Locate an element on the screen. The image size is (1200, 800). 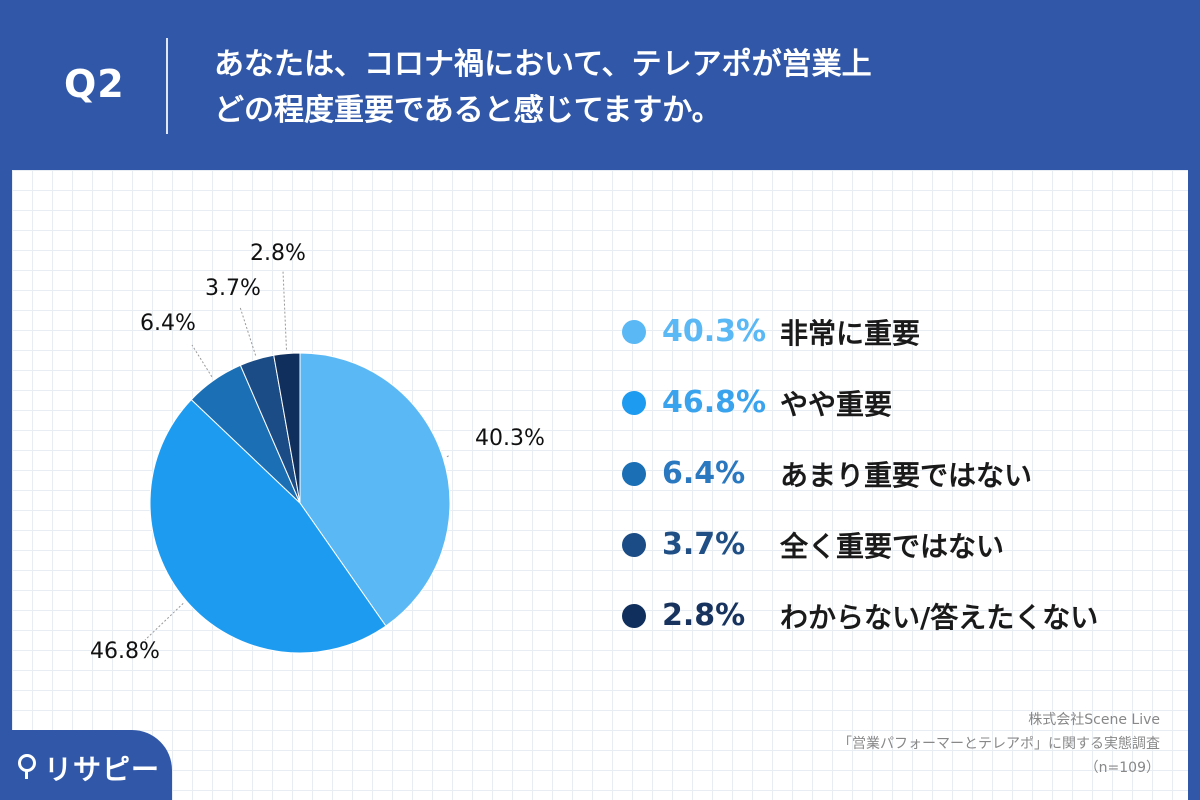
legend-item: 2.8% わからない/答えたくない is located at coordinates (860, 615).